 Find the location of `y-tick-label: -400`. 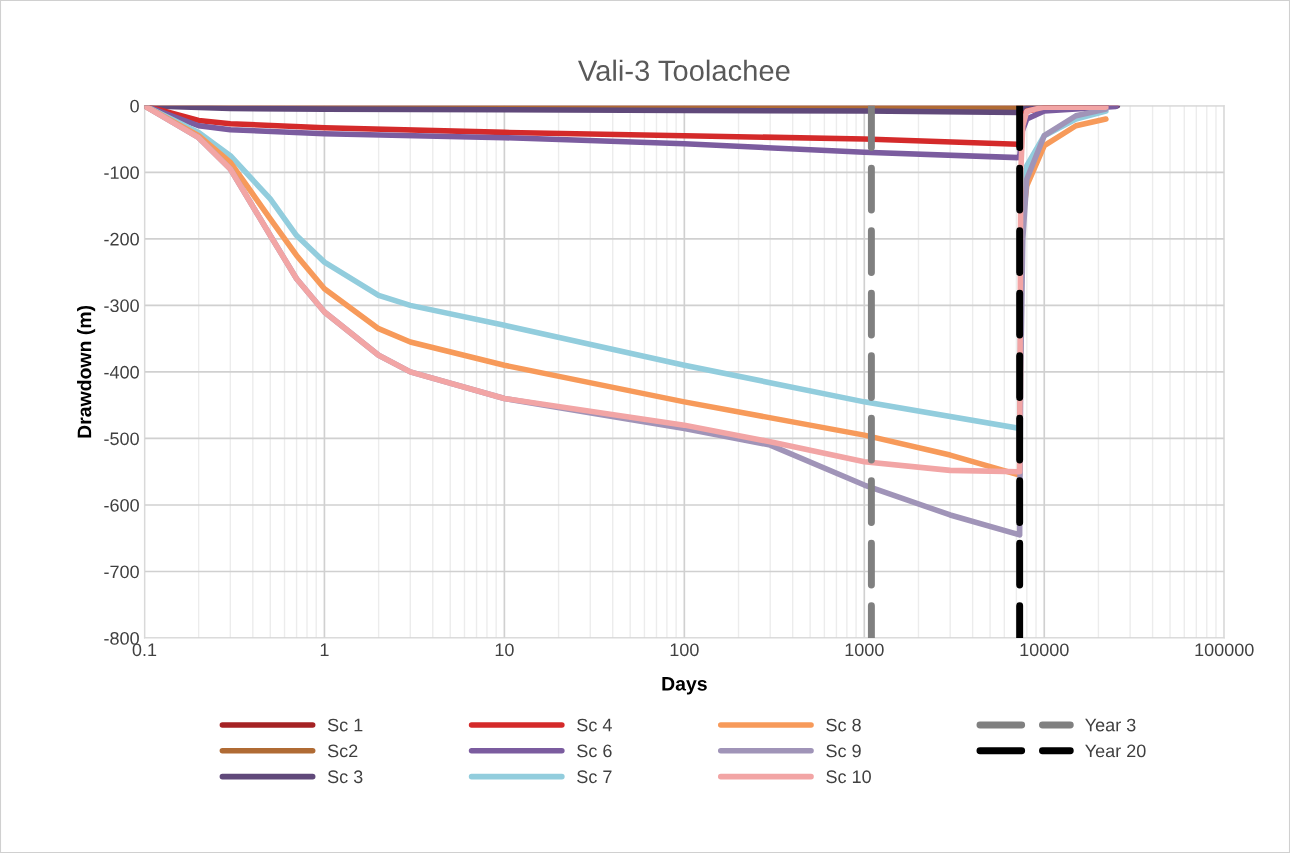

y-tick-label: -400 is located at coordinates (121, 372).